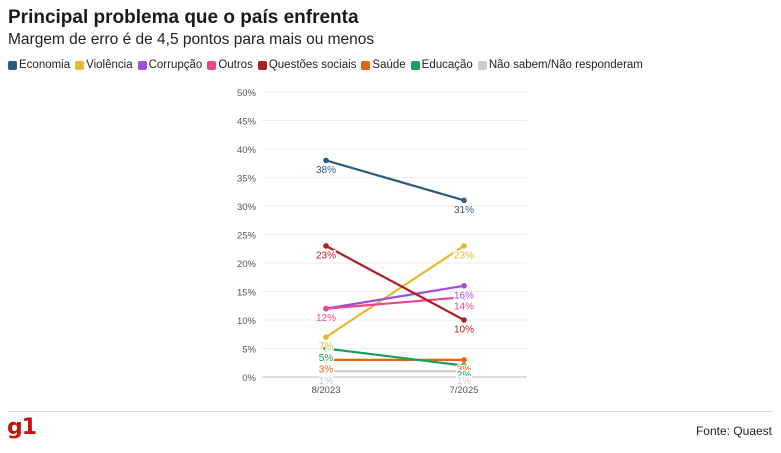 The image size is (781, 453). I want to click on data-label-violencia: 7%, so click(326, 347).